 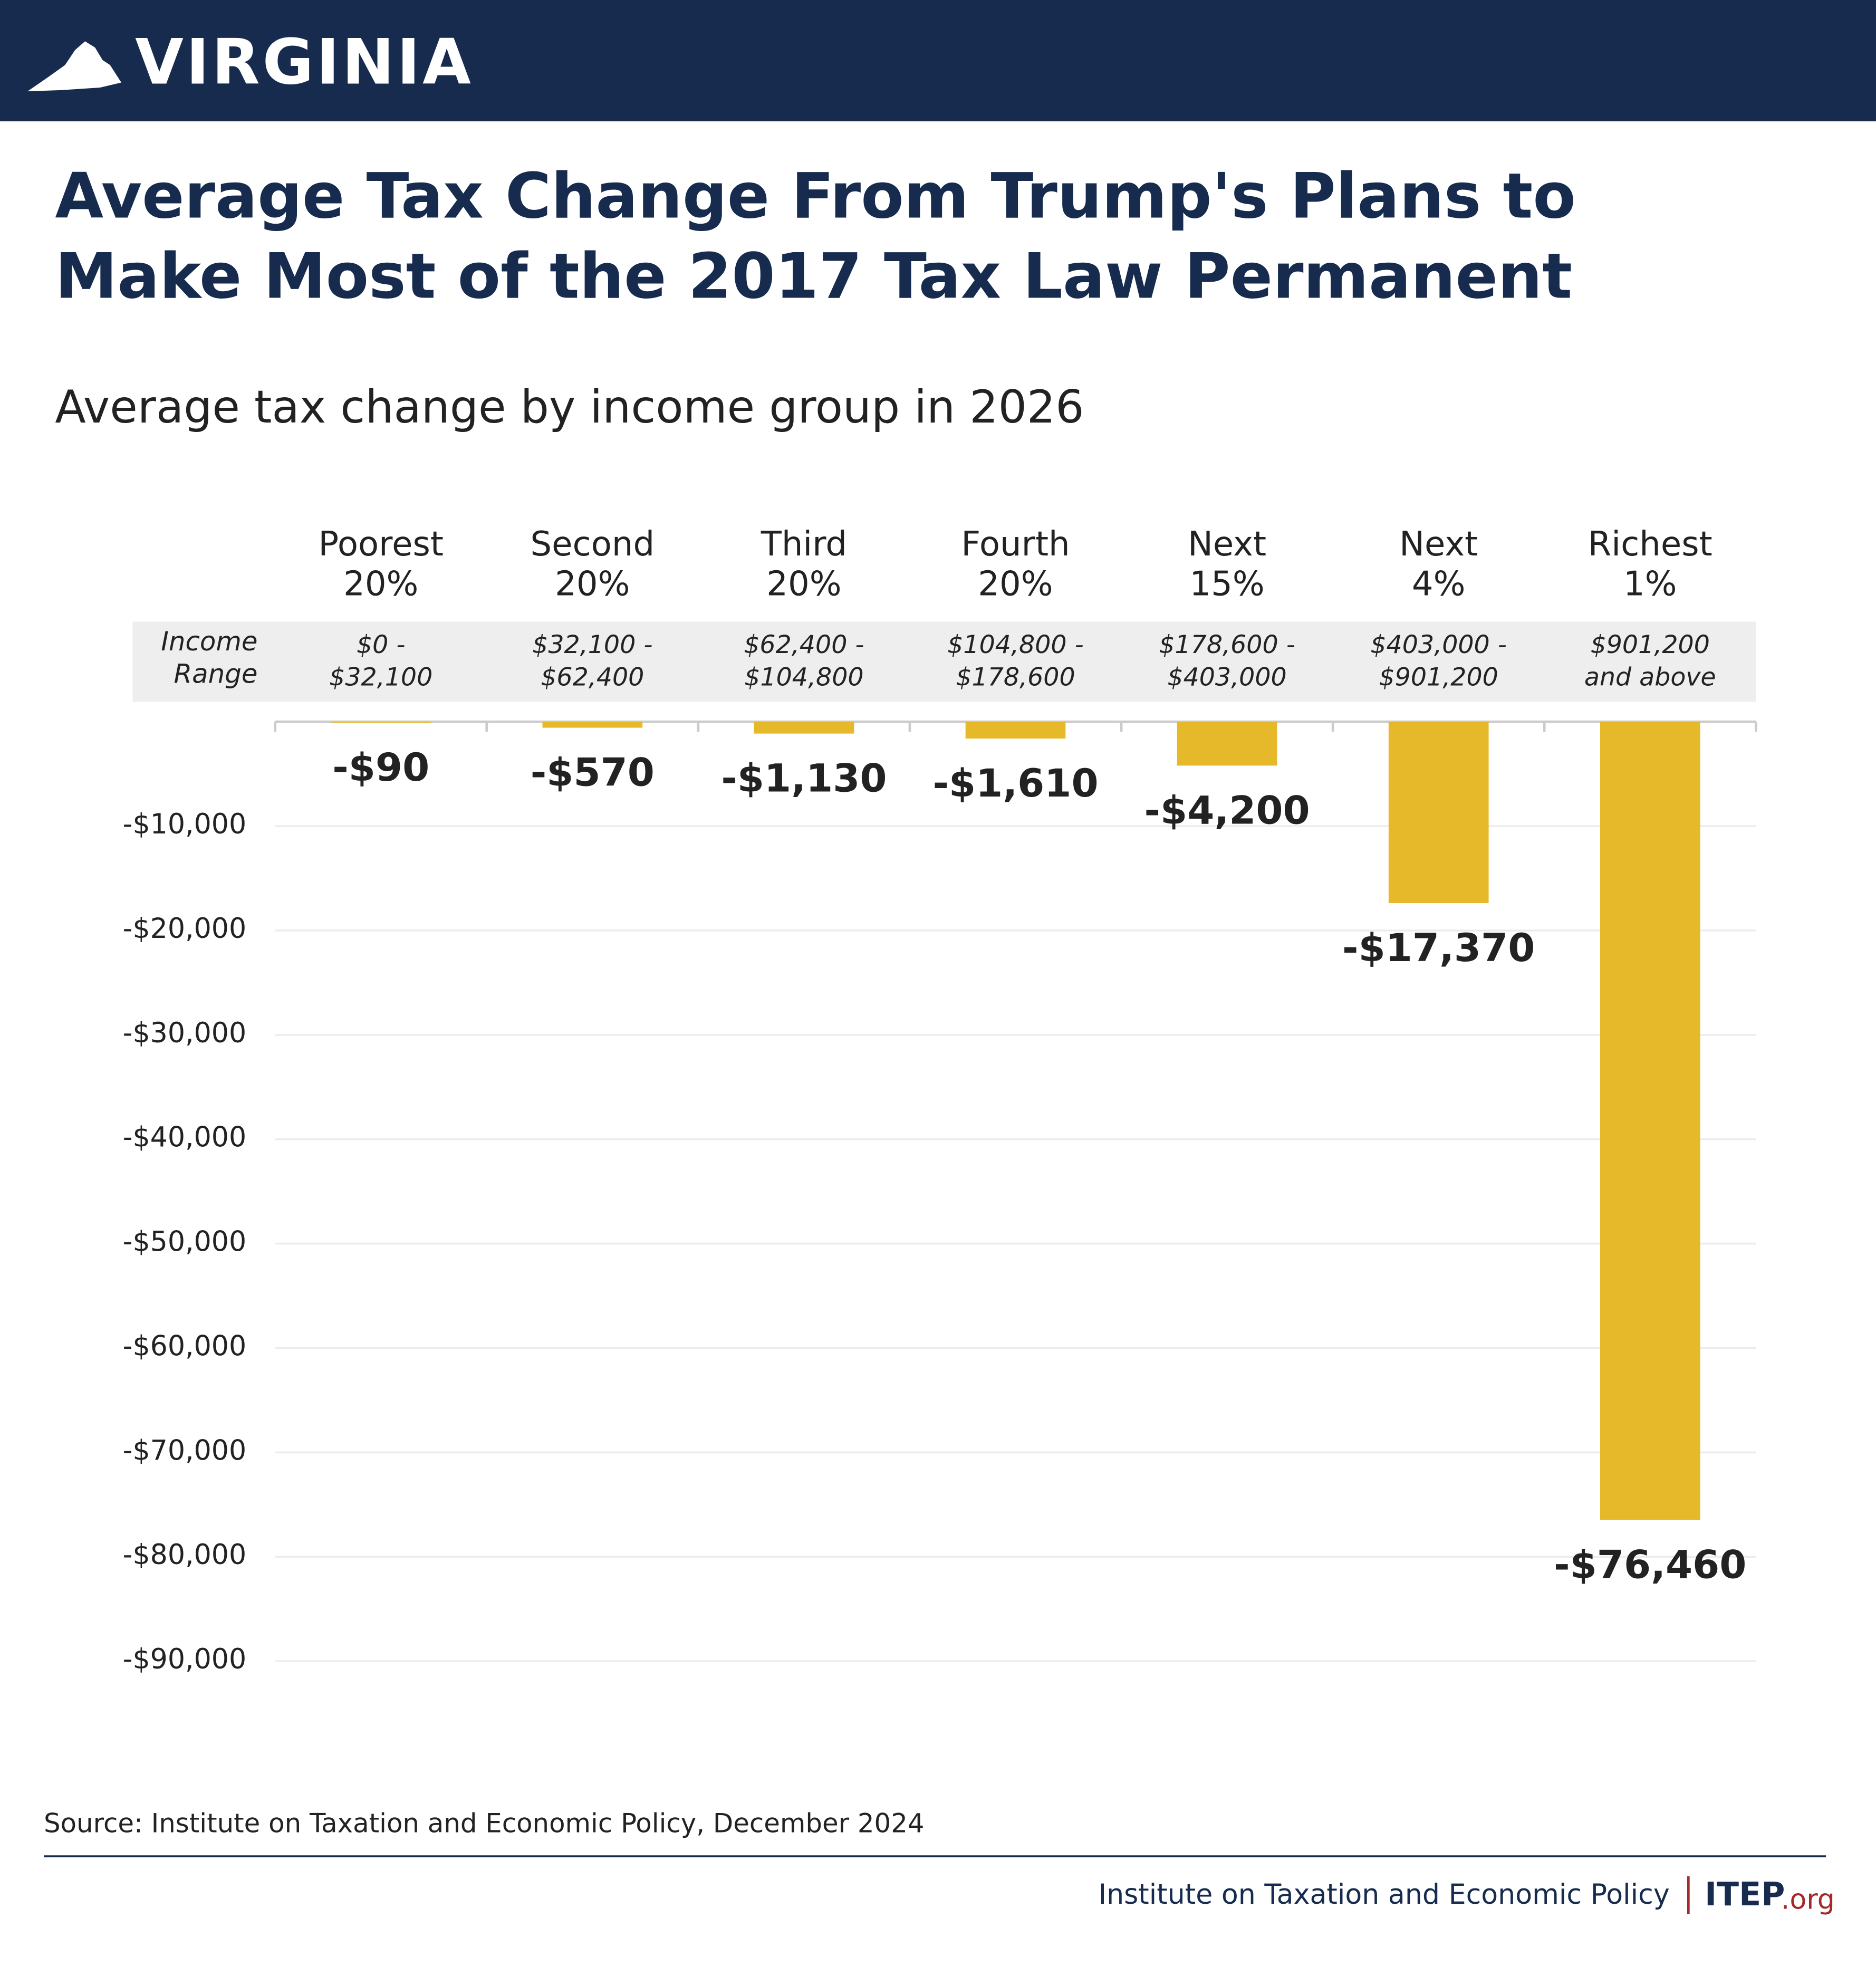 I want to click on category-box: Richest 1%, so click(x=1650, y=565).